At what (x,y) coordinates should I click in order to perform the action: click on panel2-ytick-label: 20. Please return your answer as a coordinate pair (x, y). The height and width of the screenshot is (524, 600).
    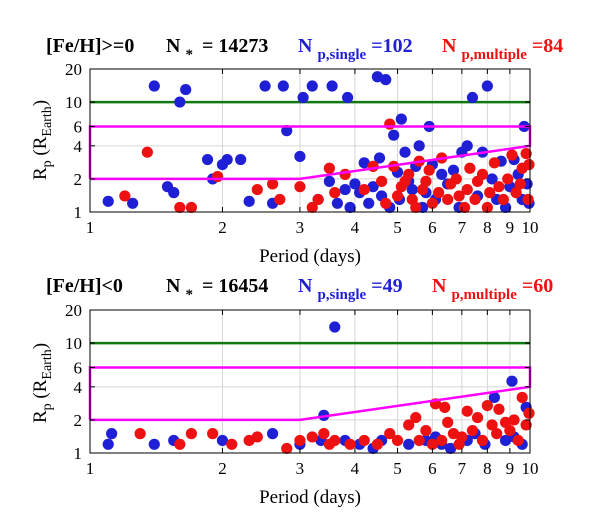
    Looking at the image, I should click on (73, 310).